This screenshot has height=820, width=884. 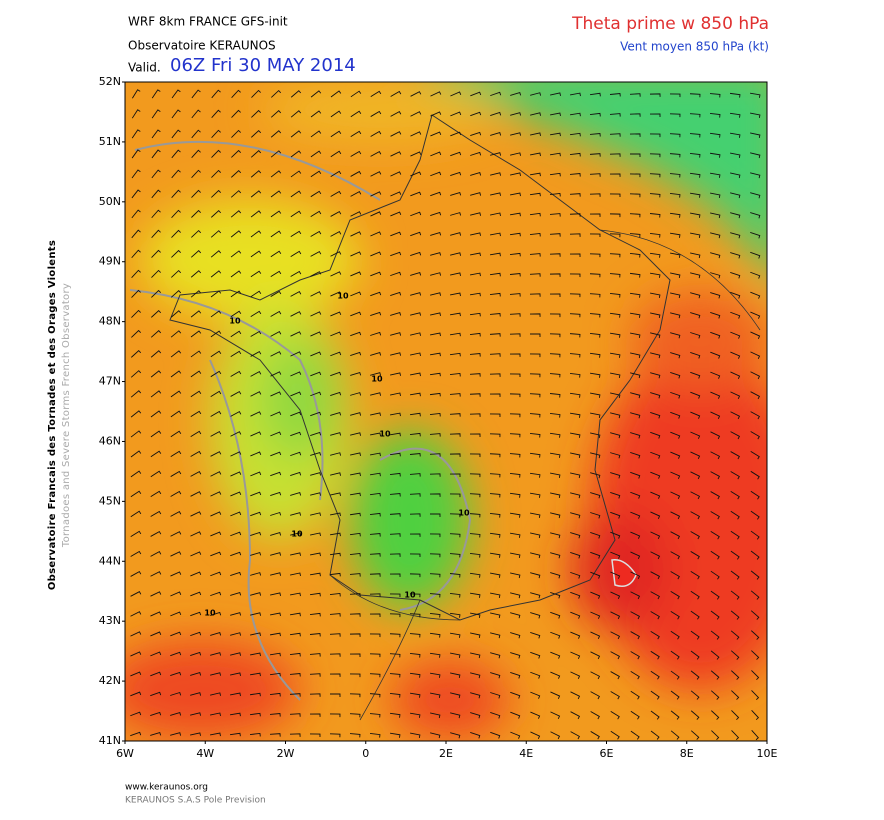 What do you see at coordinates (297, 534) in the screenshot?
I see `contour-label: 10` at bounding box center [297, 534].